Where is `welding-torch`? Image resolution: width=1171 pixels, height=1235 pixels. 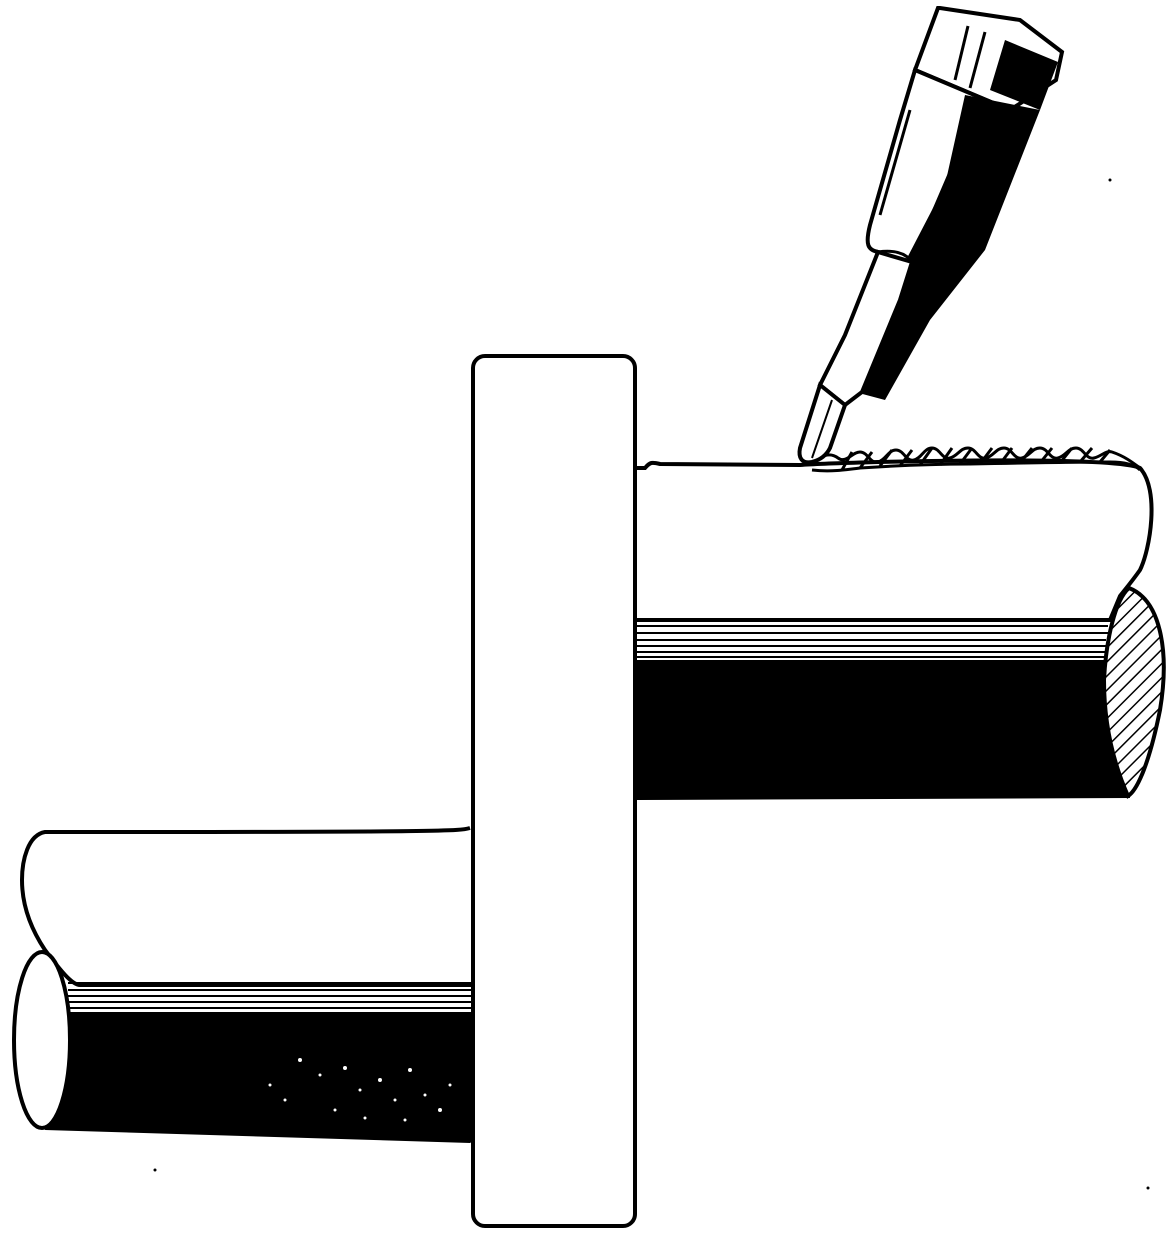
welding-torch is located at coordinates (931, 235).